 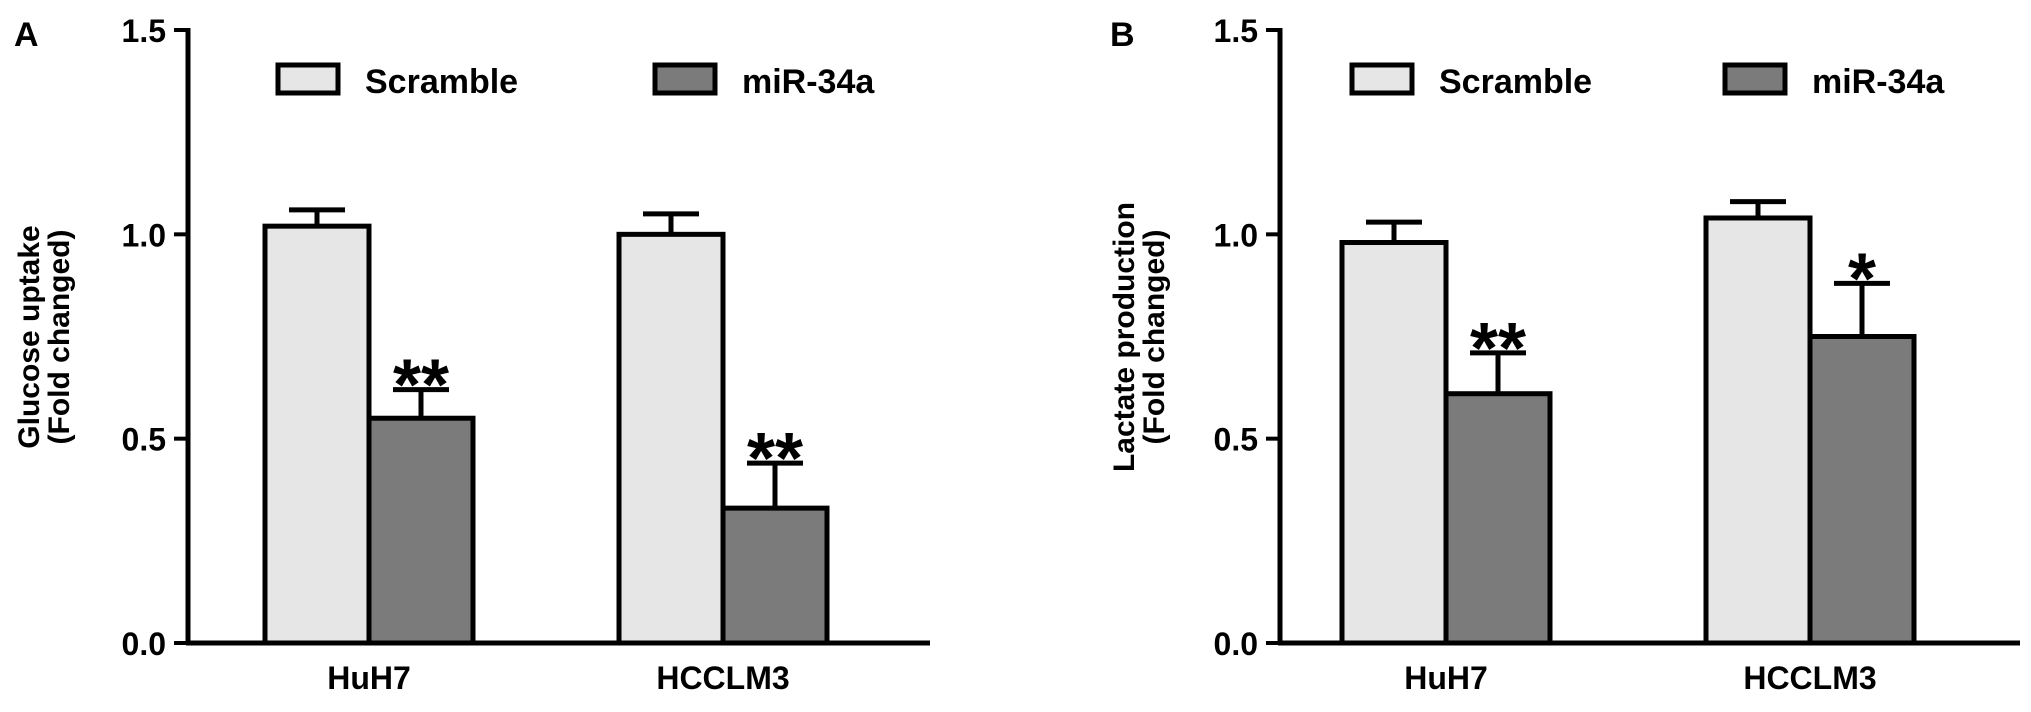 I want to click on significance-marker: *, so click(x=1862, y=279).